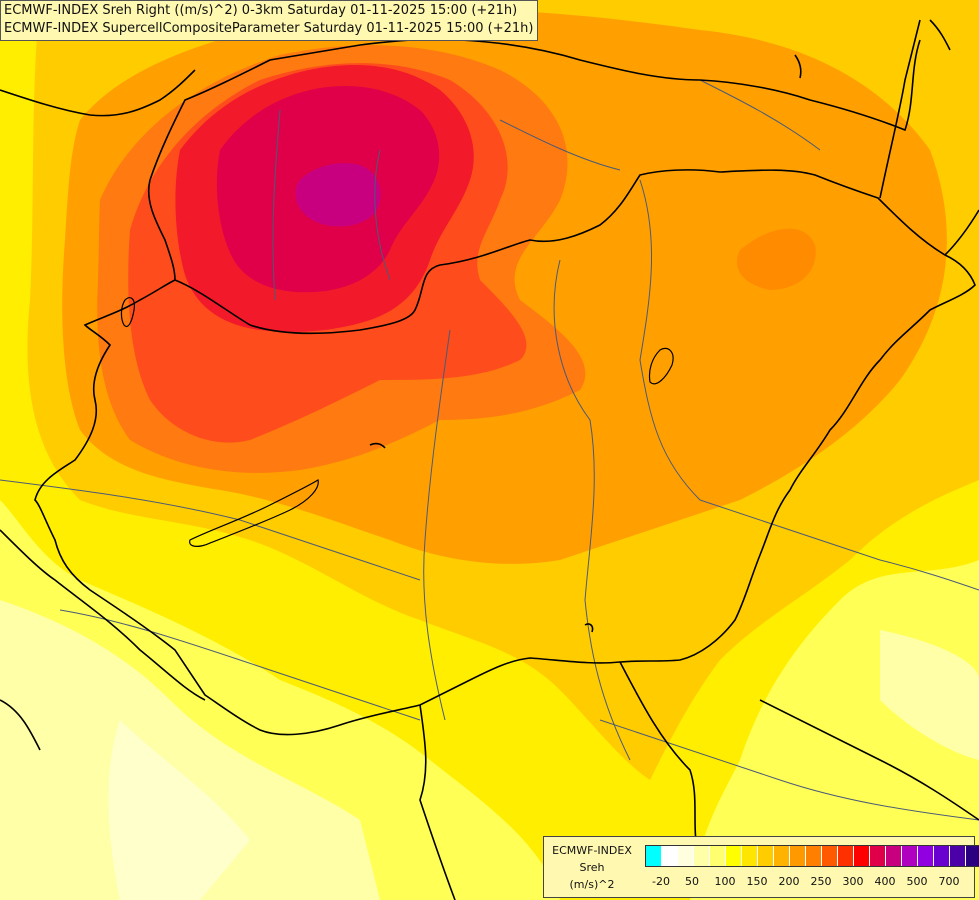 This screenshot has width=979, height=900. I want to click on field-dark-orange-east, so click(776, 259).